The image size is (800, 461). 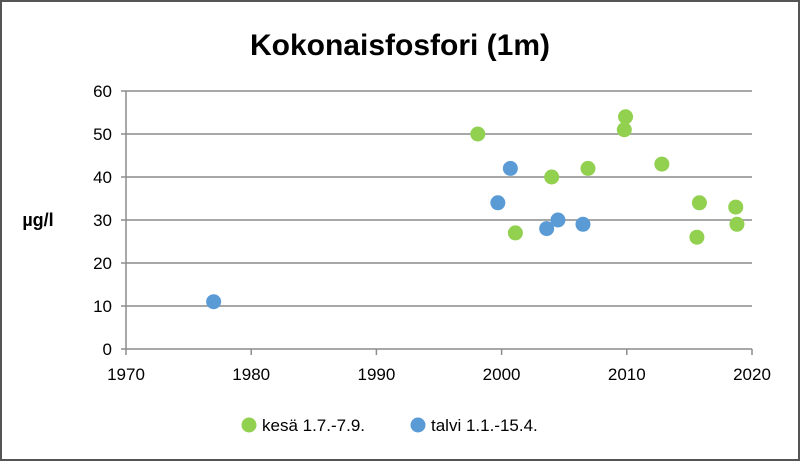 What do you see at coordinates (313, 425) in the screenshot?
I see `legend-label-series-1: kesä 1.7.-7.9.` at bounding box center [313, 425].